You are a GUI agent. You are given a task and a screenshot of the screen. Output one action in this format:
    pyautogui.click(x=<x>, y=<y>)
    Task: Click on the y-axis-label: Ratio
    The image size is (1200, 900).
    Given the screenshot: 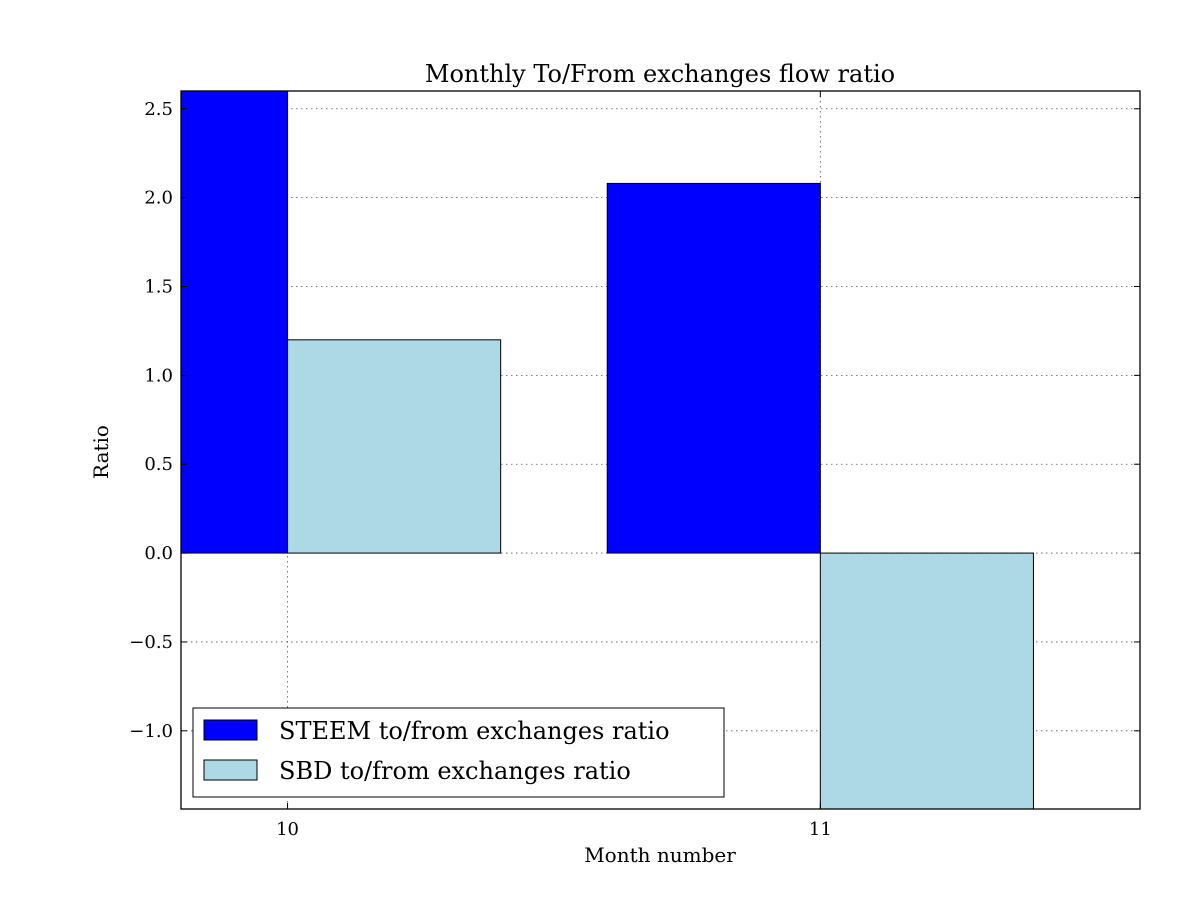 What is the action you would take?
    pyautogui.click(x=101, y=452)
    